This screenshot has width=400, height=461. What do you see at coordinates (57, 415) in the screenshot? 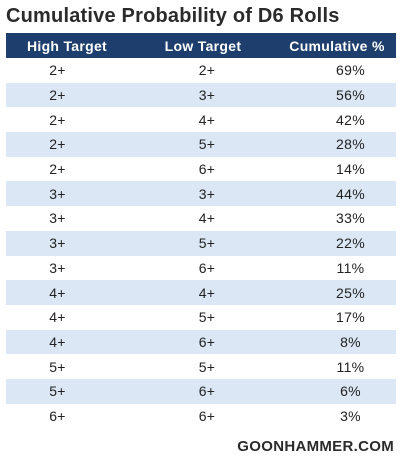
I see `high-target-cell: 6+` at bounding box center [57, 415].